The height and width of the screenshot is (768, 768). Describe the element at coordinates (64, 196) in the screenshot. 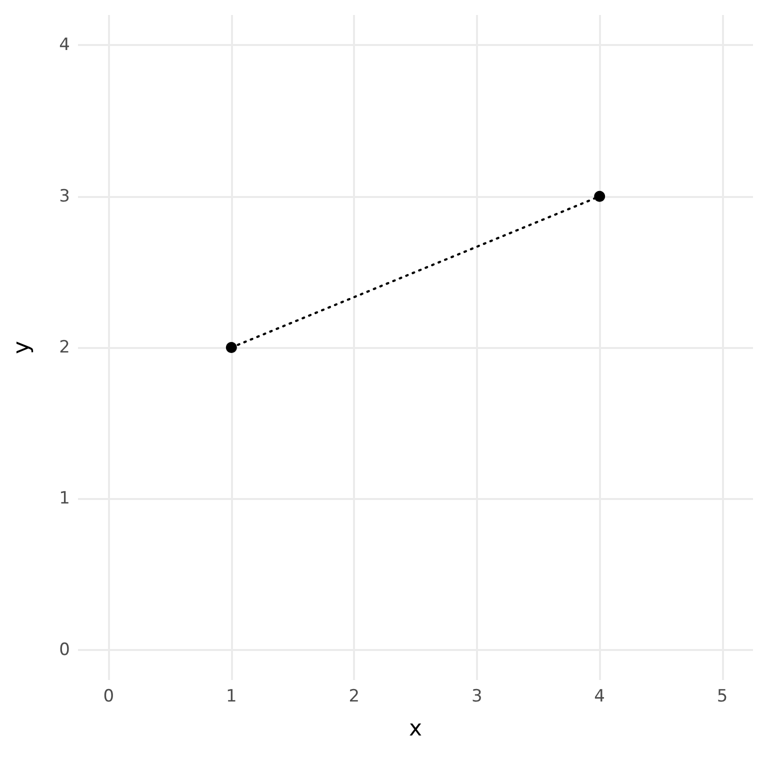

I see `y-tick-label: 3` at that location.